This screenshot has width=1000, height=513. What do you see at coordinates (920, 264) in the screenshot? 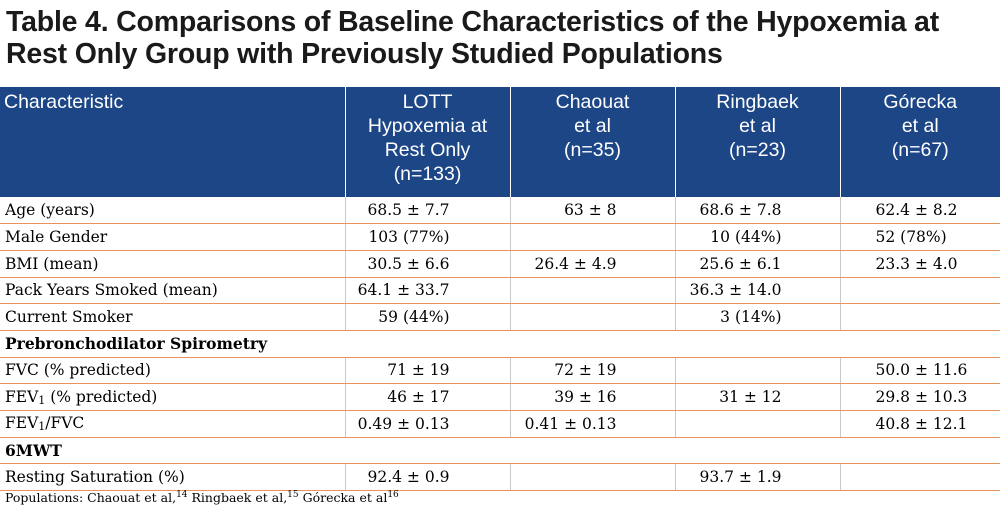
I see `cell-gorecka: 23.3 ± 4.0` at bounding box center [920, 264].